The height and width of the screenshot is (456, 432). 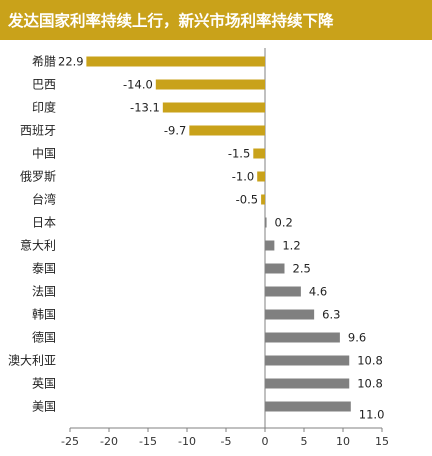 I want to click on x-tick-label: -5, so click(x=226, y=441).